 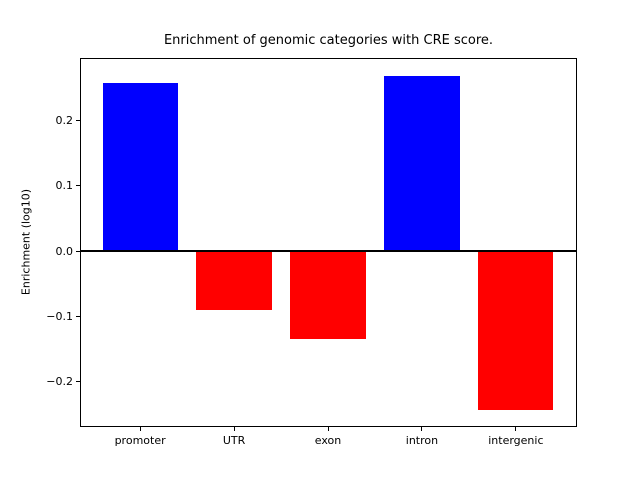 What do you see at coordinates (59, 382) in the screenshot?
I see `y-tick-label: −0.2` at bounding box center [59, 382].